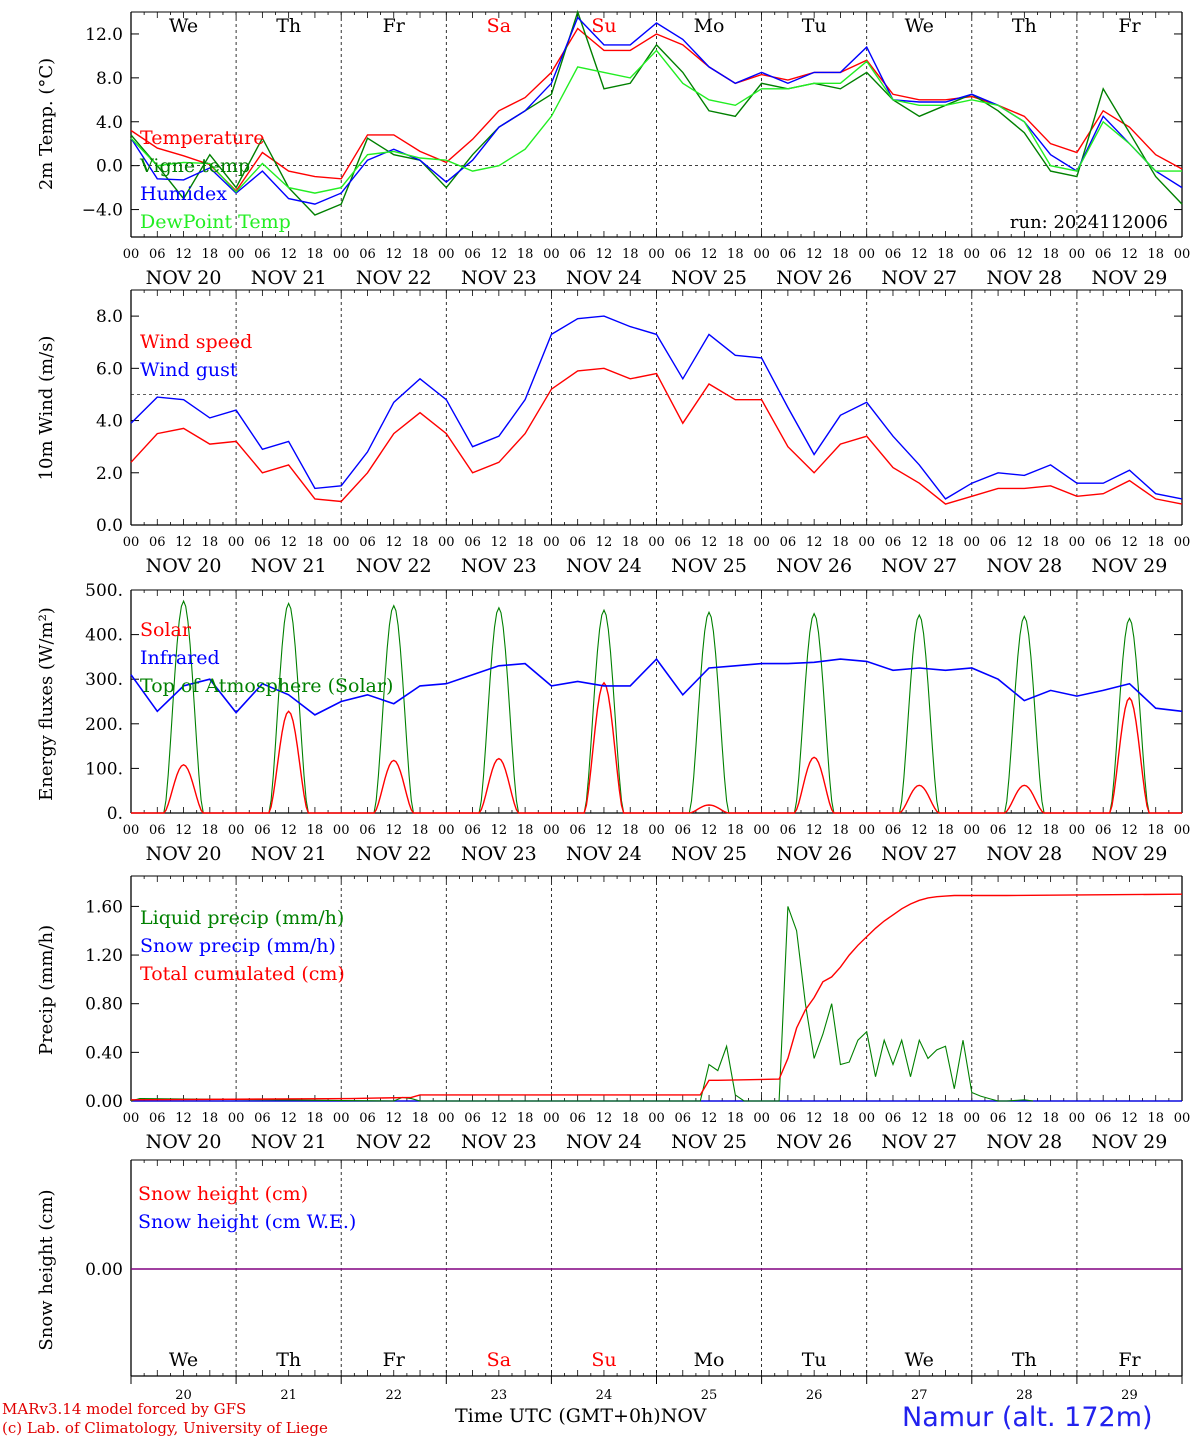 Image resolution: width=1194 pixels, height=1440 pixels. Describe the element at coordinates (630, 254) in the screenshot. I see `temp-hour-label: 18` at that location.